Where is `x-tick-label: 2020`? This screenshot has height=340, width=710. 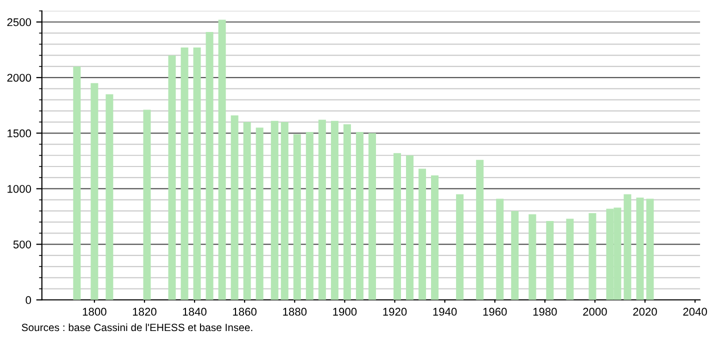
x-tick-label: 2020 is located at coordinates (645, 312).